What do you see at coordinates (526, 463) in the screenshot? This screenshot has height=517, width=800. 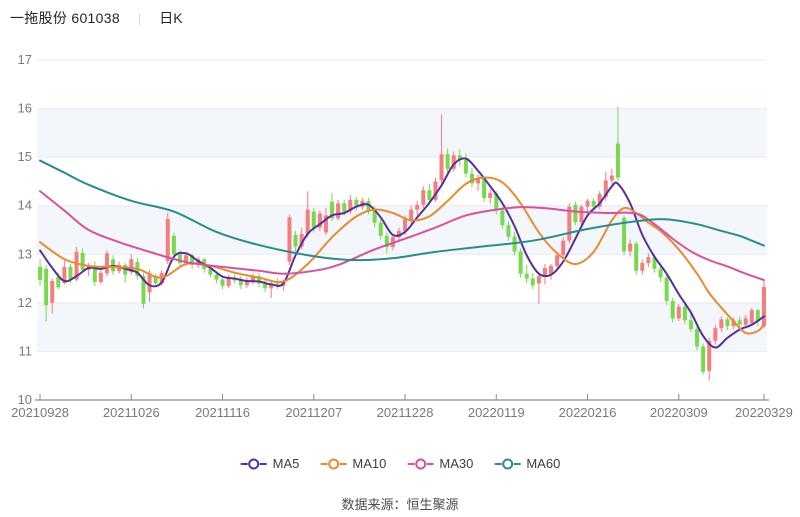 I see `legend-item-ma60: MA60` at bounding box center [526, 463].